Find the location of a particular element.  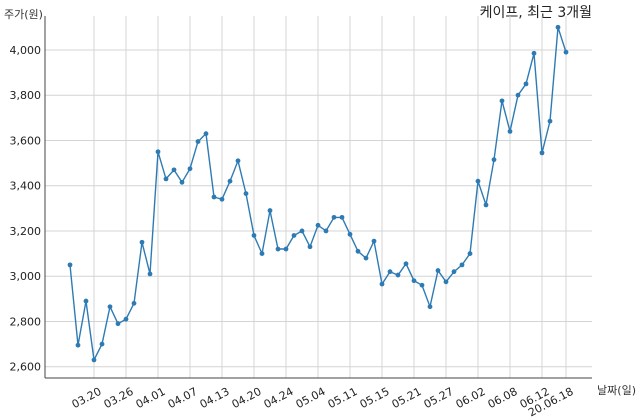

y-tick-labels: 2,600 2,800 3,000 3,200 3,400 3,600 3,800 4,000 is located at coordinates (26, 209).